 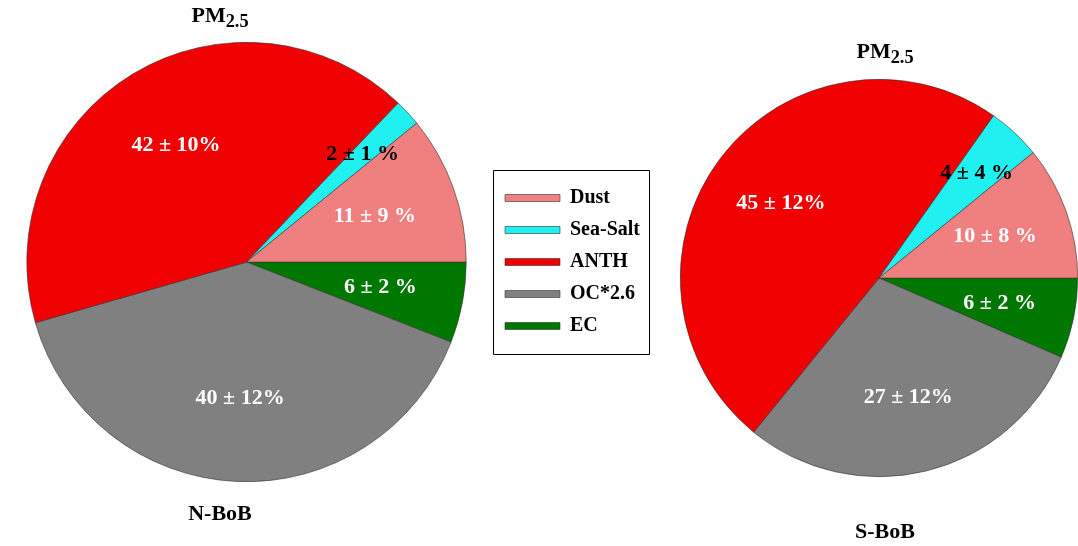 I want to click on data-label: 45 ± 12%, so click(x=781, y=202).